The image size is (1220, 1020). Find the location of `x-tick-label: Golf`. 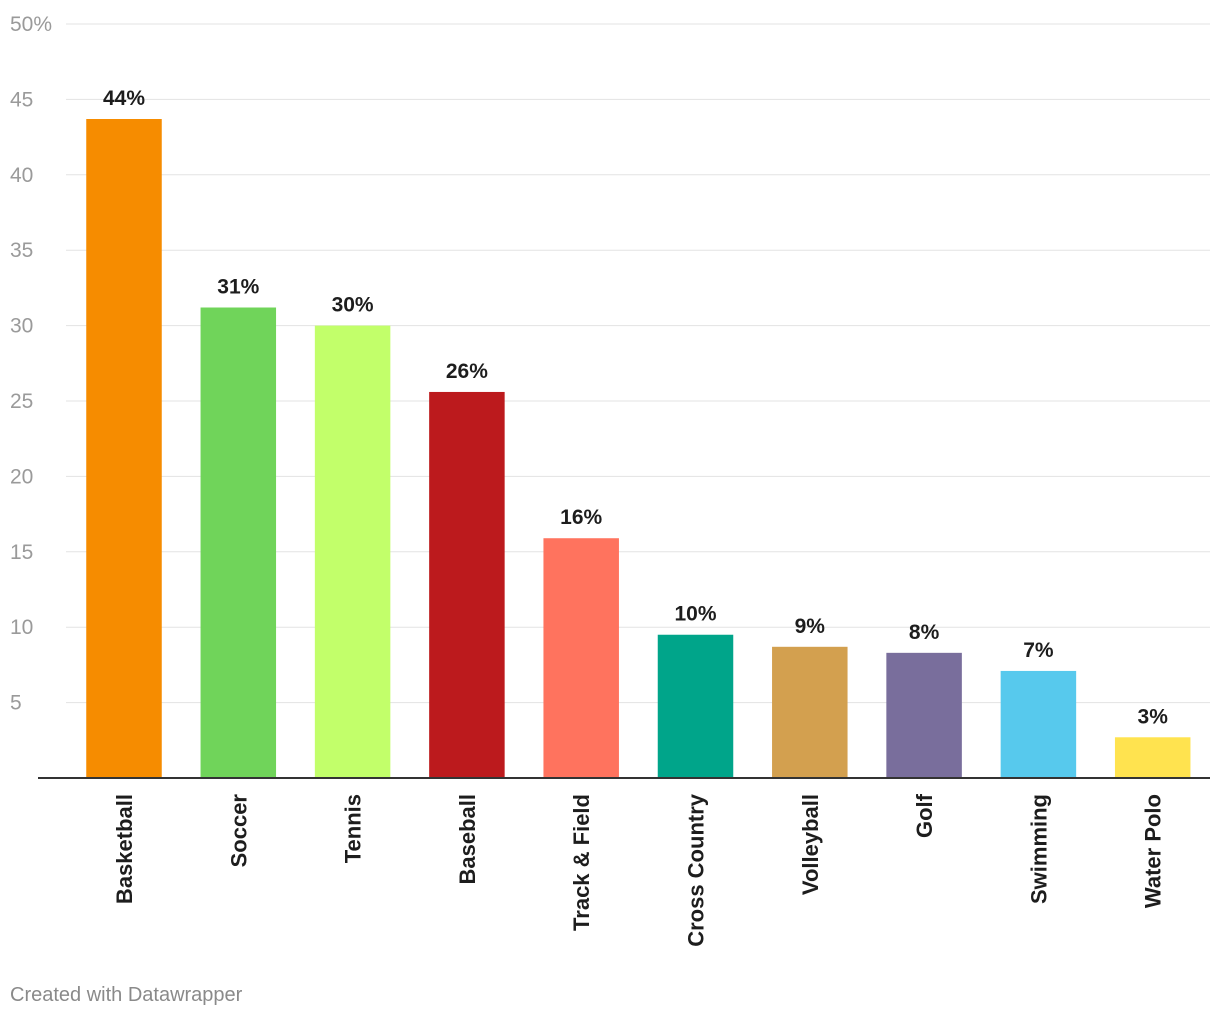

x-tick-label: Golf is located at coordinates (924, 815).